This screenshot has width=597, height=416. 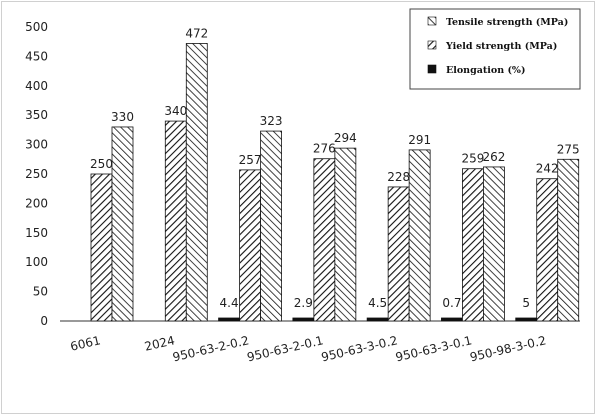 What do you see at coordinates (377, 303) in the screenshot?
I see `data-label: 4.5` at bounding box center [377, 303].